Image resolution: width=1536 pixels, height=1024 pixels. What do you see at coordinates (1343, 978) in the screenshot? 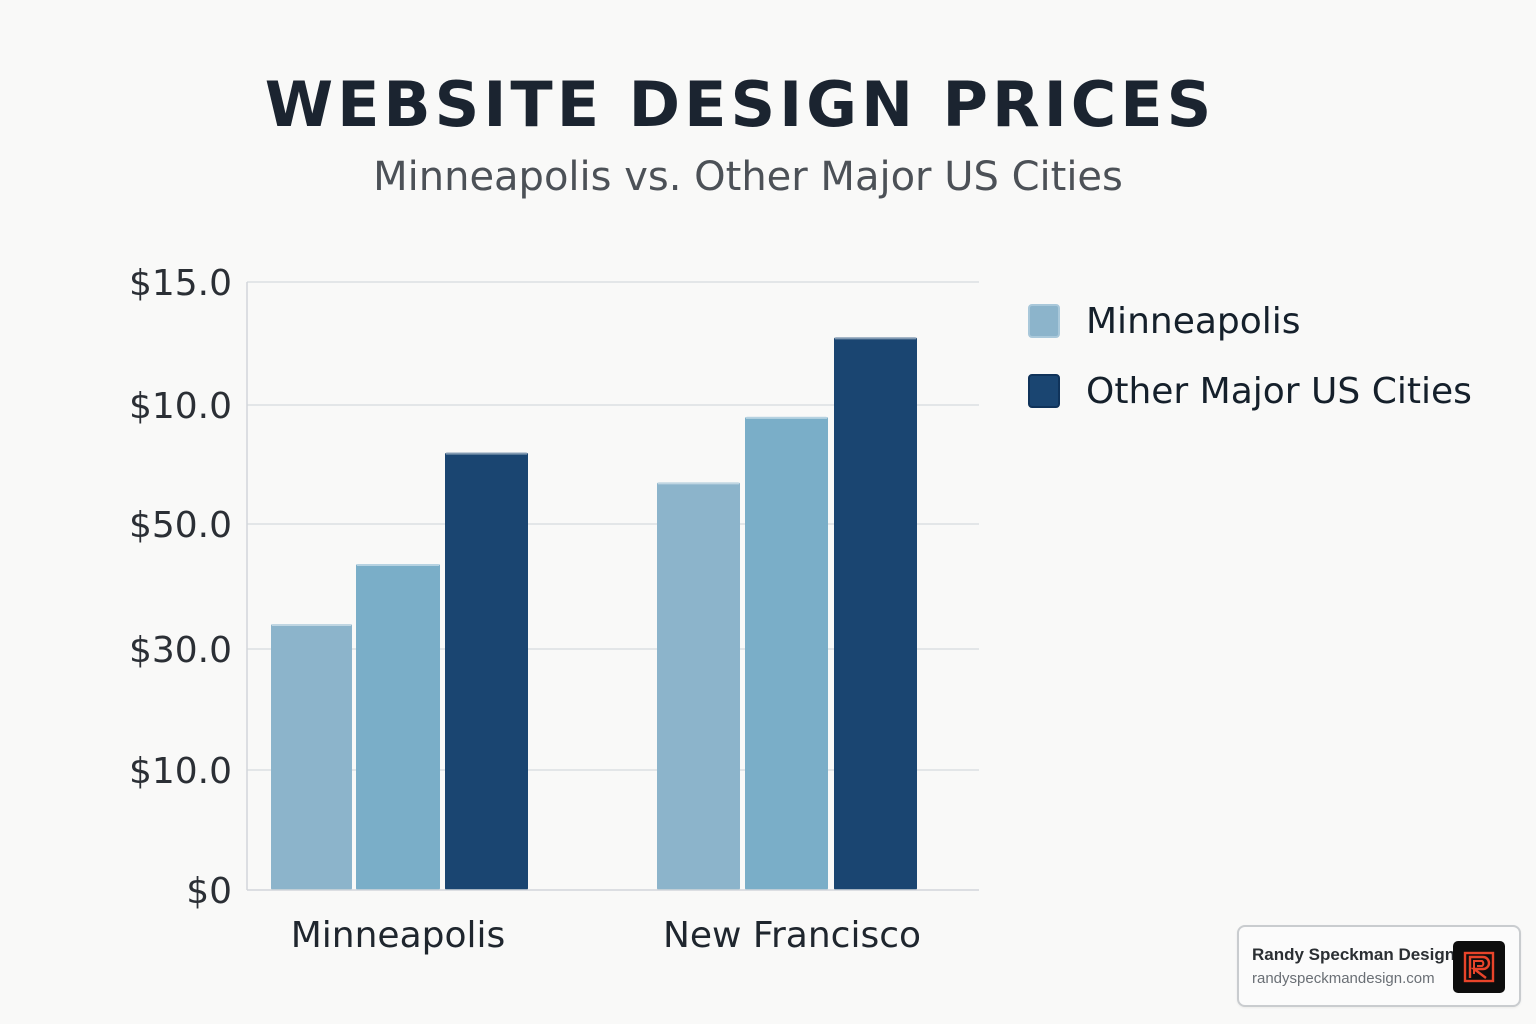
I see `brand-url: randyspeckmandesign.com` at bounding box center [1343, 978].